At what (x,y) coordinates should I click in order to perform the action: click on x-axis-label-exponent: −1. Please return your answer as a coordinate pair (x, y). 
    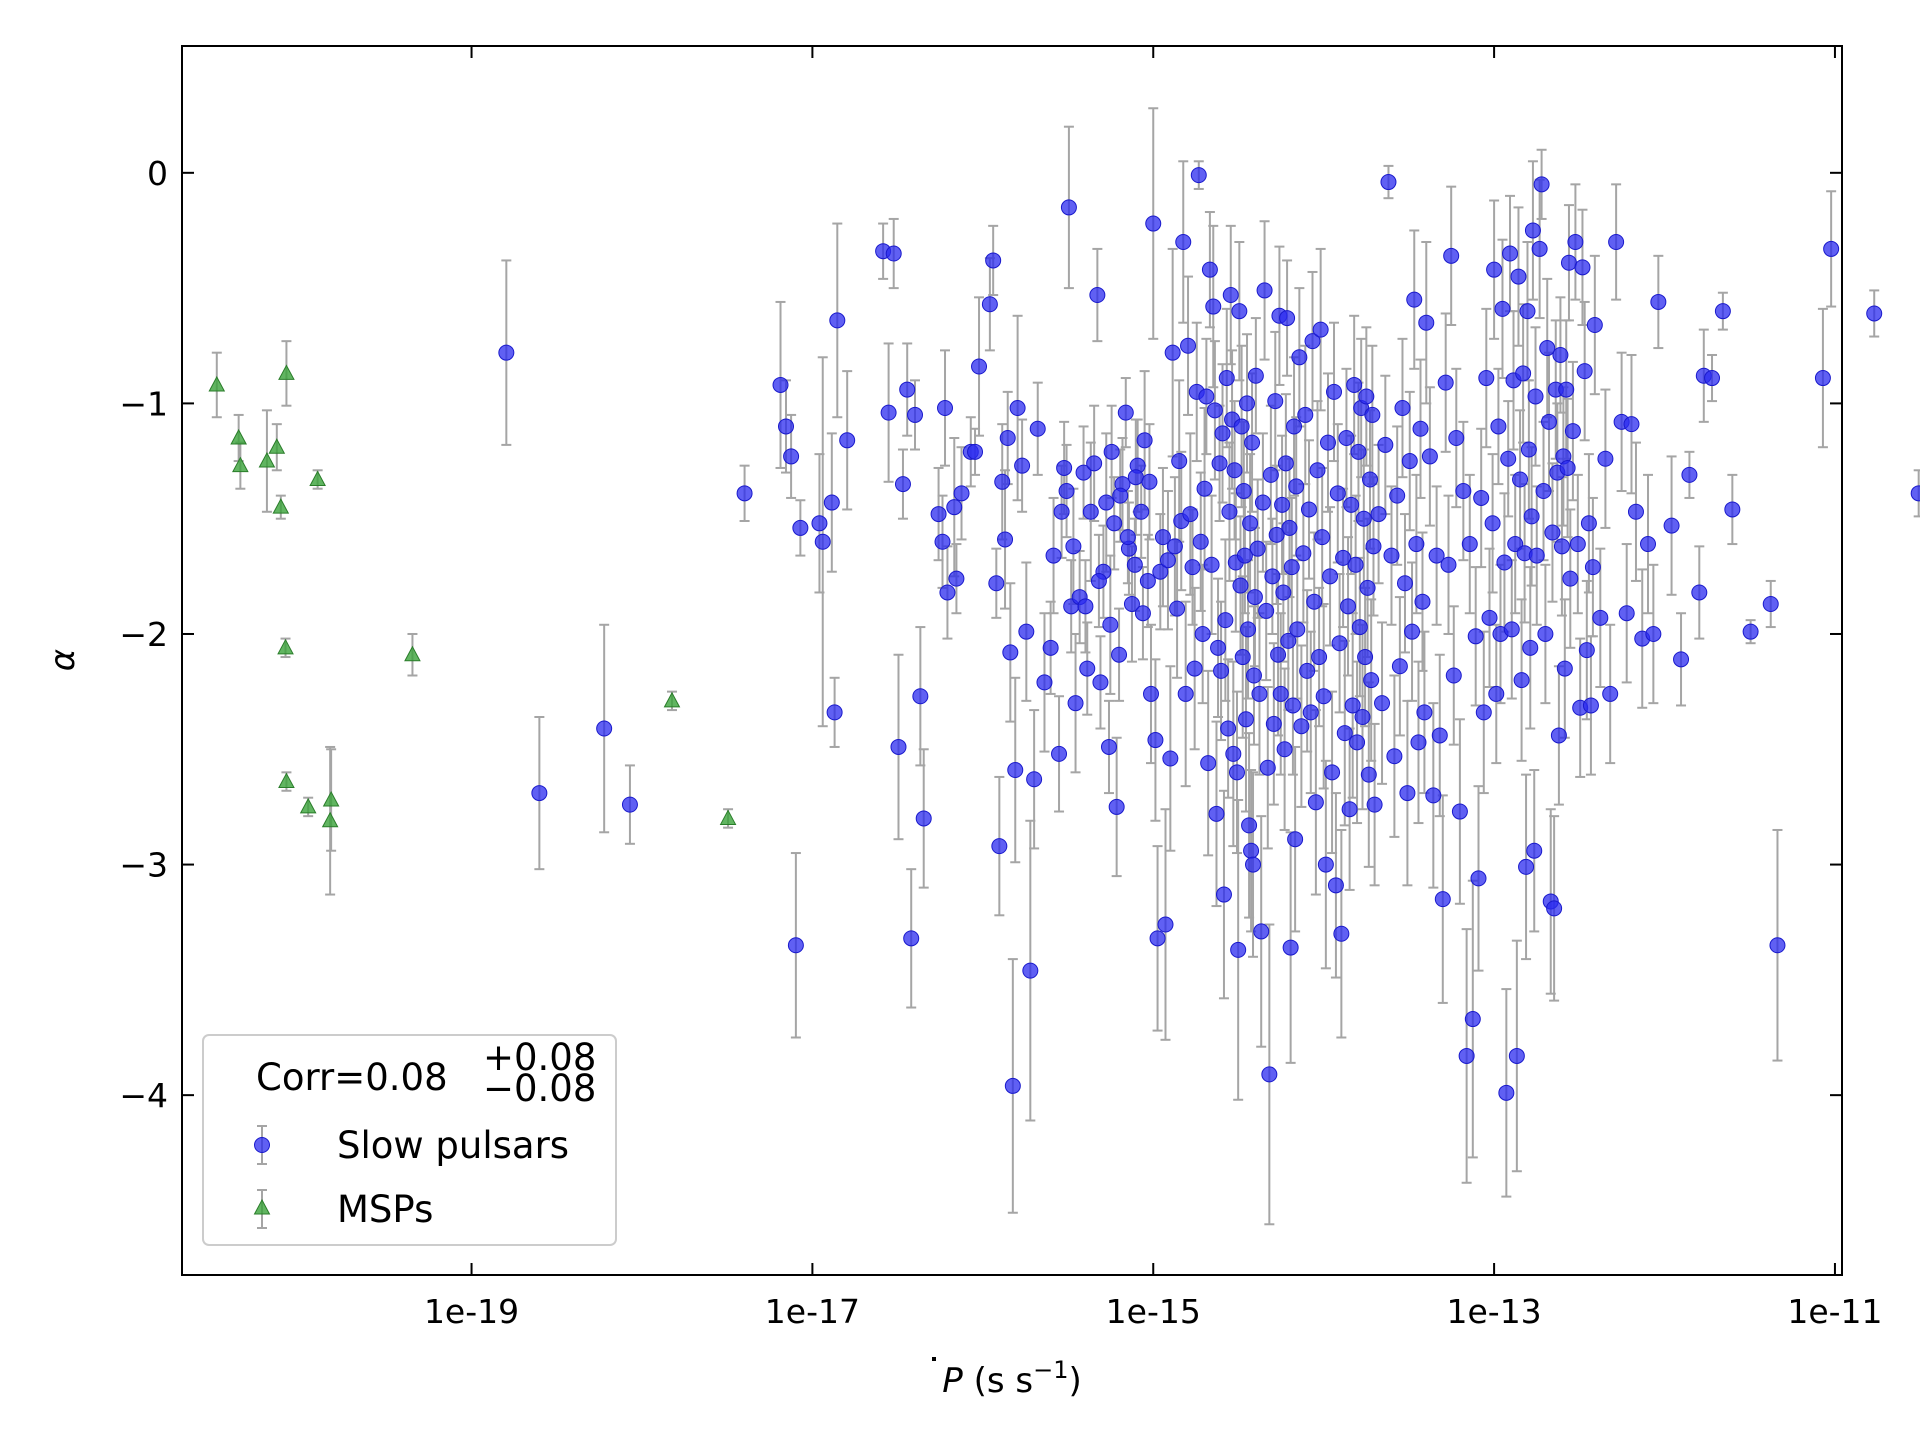
    Looking at the image, I should click on (1050, 1370).